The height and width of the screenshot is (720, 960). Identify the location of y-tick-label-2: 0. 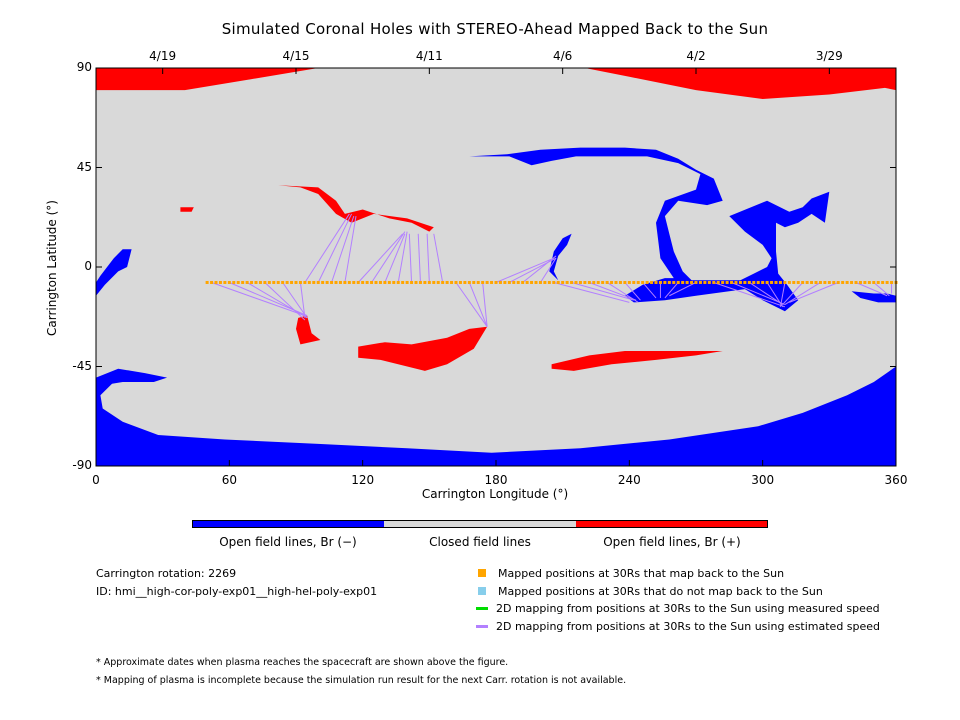
(88, 266).